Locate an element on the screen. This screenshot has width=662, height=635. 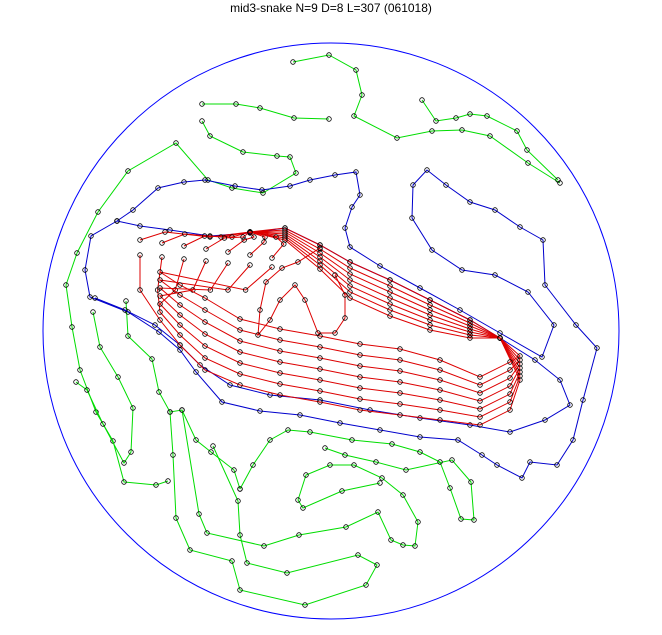
plot-title: mid3-snake N=9 D=8 L=307 (061018) is located at coordinates (331, 8).